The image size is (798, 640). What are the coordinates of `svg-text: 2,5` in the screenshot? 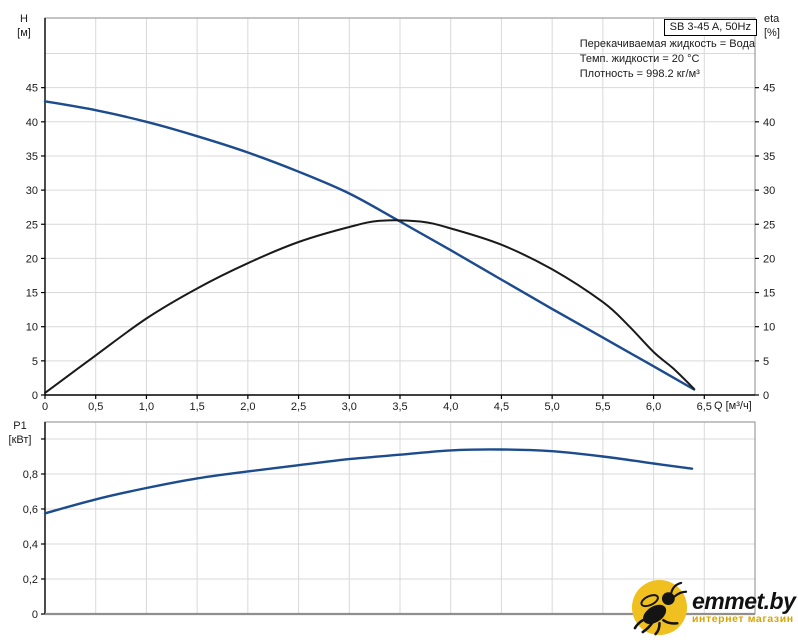 It's located at (298, 407).